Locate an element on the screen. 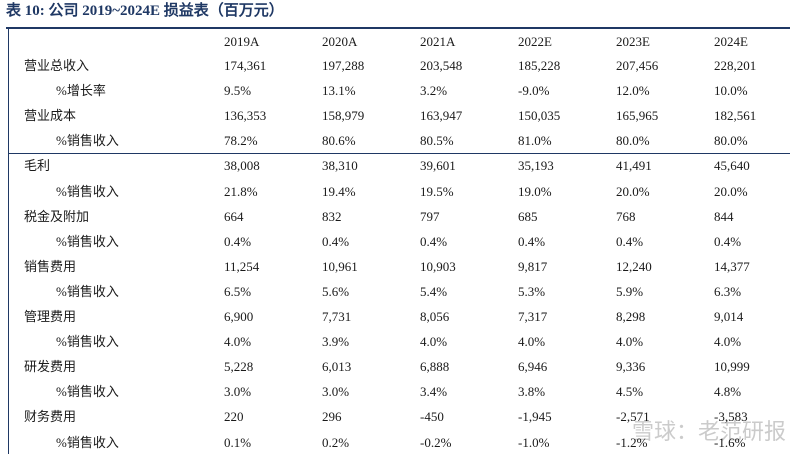 This screenshot has height=454, width=800. row-label: 财务费用 is located at coordinates (50, 417).